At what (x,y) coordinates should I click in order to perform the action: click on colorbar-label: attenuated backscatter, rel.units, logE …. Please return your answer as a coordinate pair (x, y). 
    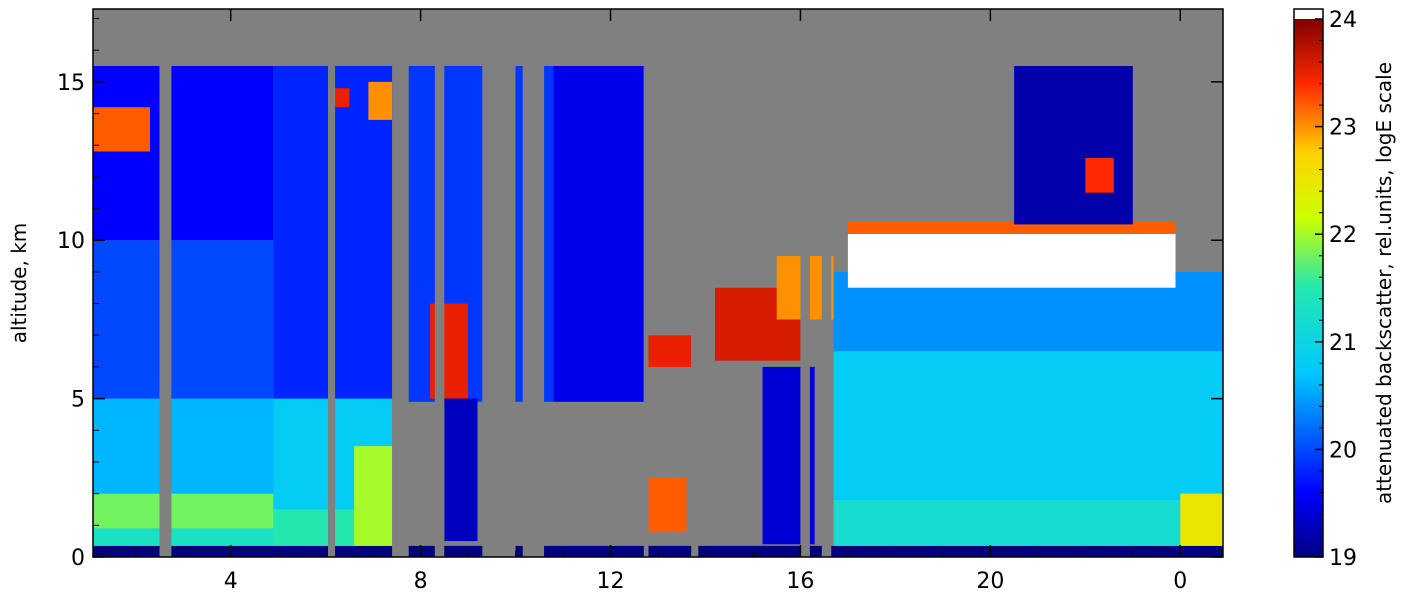
    Looking at the image, I should click on (1384, 283).